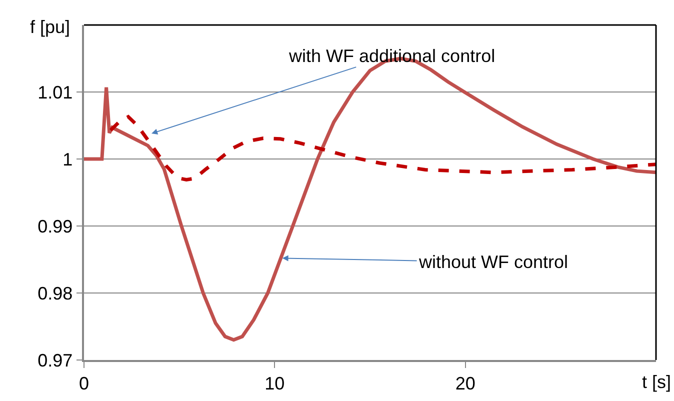 The width and height of the screenshot is (674, 401). Describe the element at coordinates (382, 148) in the screenshot. I see `line-series` at that location.